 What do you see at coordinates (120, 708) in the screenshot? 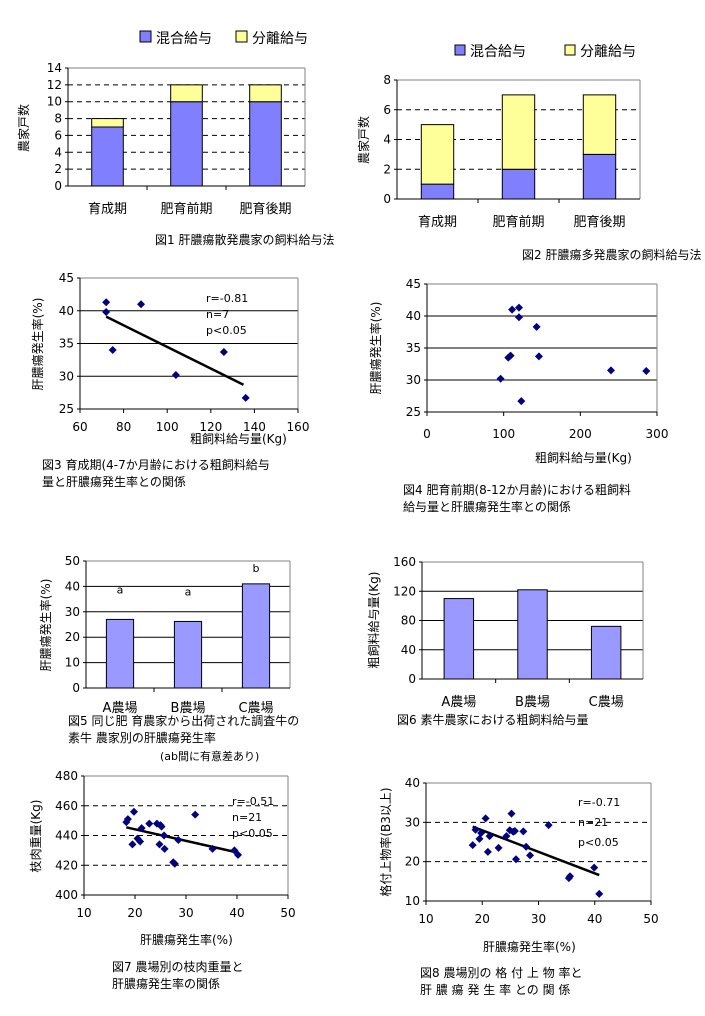
I see `fig5-category-label: A農場` at bounding box center [120, 708].